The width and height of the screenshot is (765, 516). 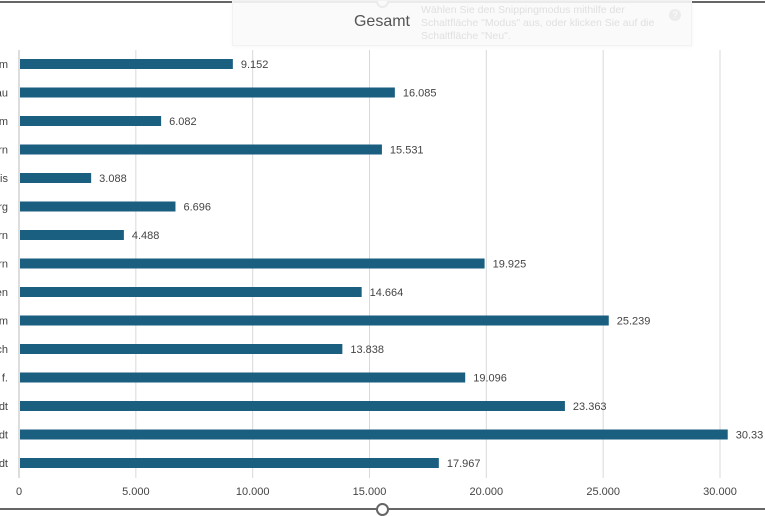 What do you see at coordinates (590, 407) in the screenshot?
I see `data-label: 23.363` at bounding box center [590, 407].